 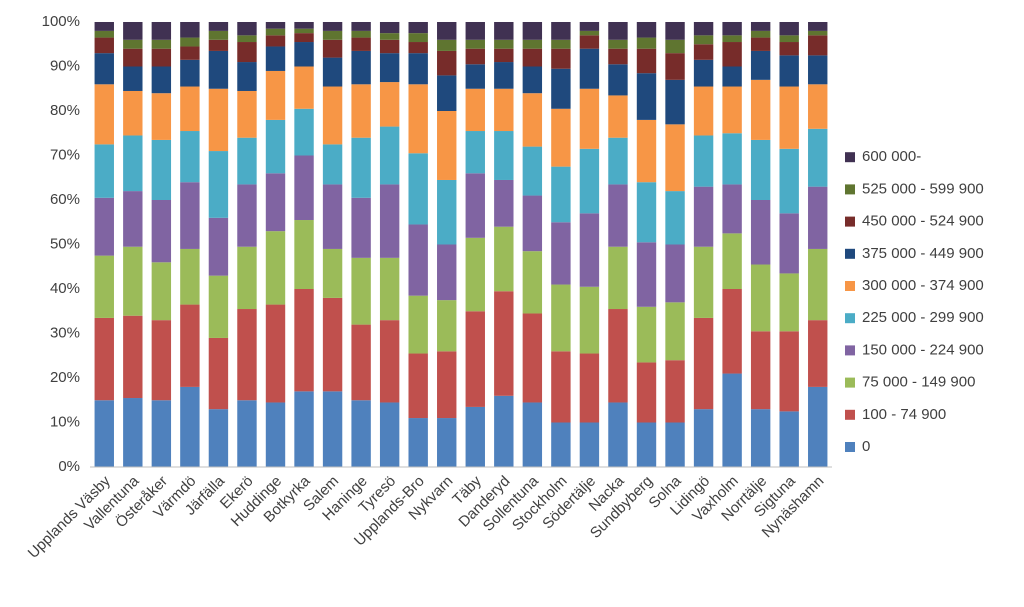 I want to click on y-tick-label: 80%, so click(x=65, y=110).